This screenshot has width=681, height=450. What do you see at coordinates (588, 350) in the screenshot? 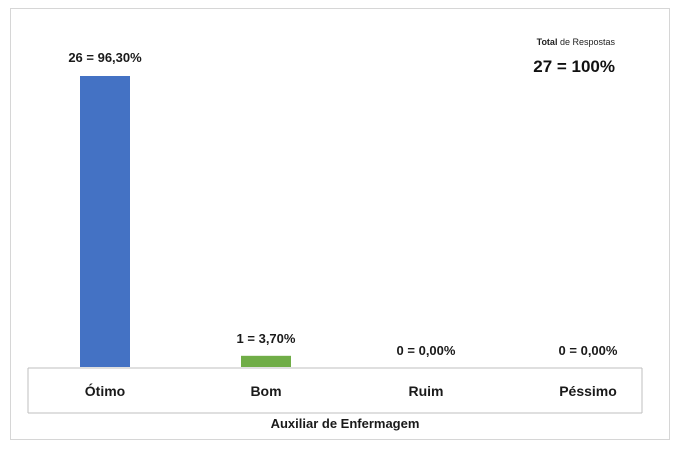
I see `data-label-3: 0 = 0,00%` at bounding box center [588, 350].